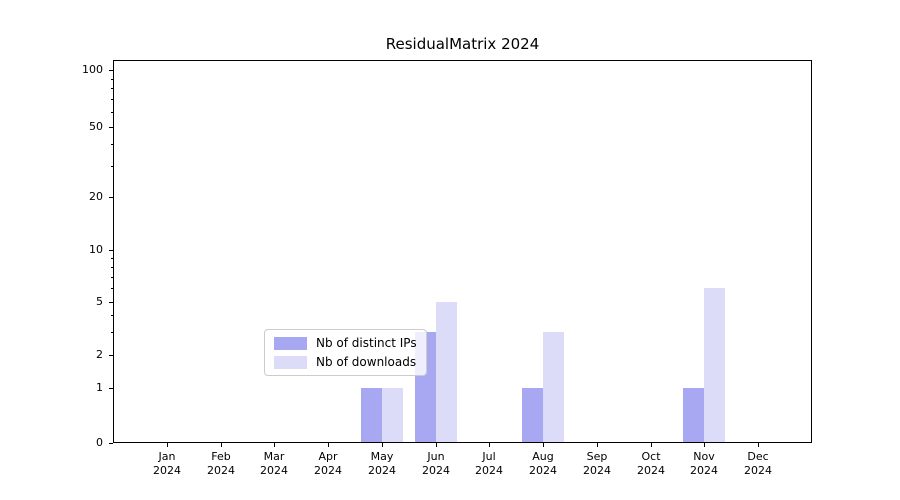 Image resolution: width=900 pixels, height=500 pixels. Describe the element at coordinates (371, 415) in the screenshot. I see `bar-distinct-ips-may` at that location.